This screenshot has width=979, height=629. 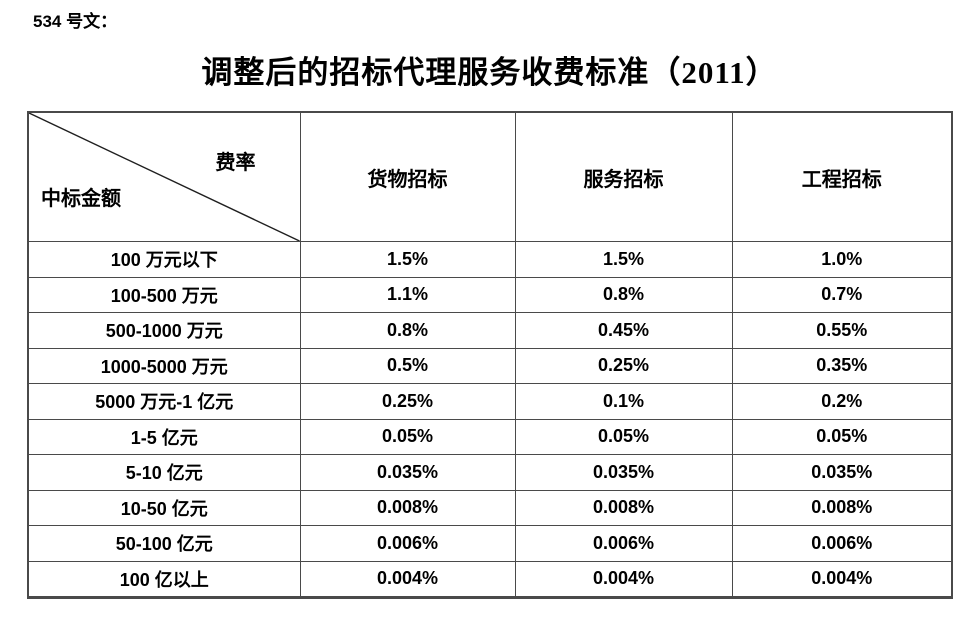 What do you see at coordinates (164, 543) in the screenshot?
I see `row-label: 50-100 亿元` at bounding box center [164, 543].